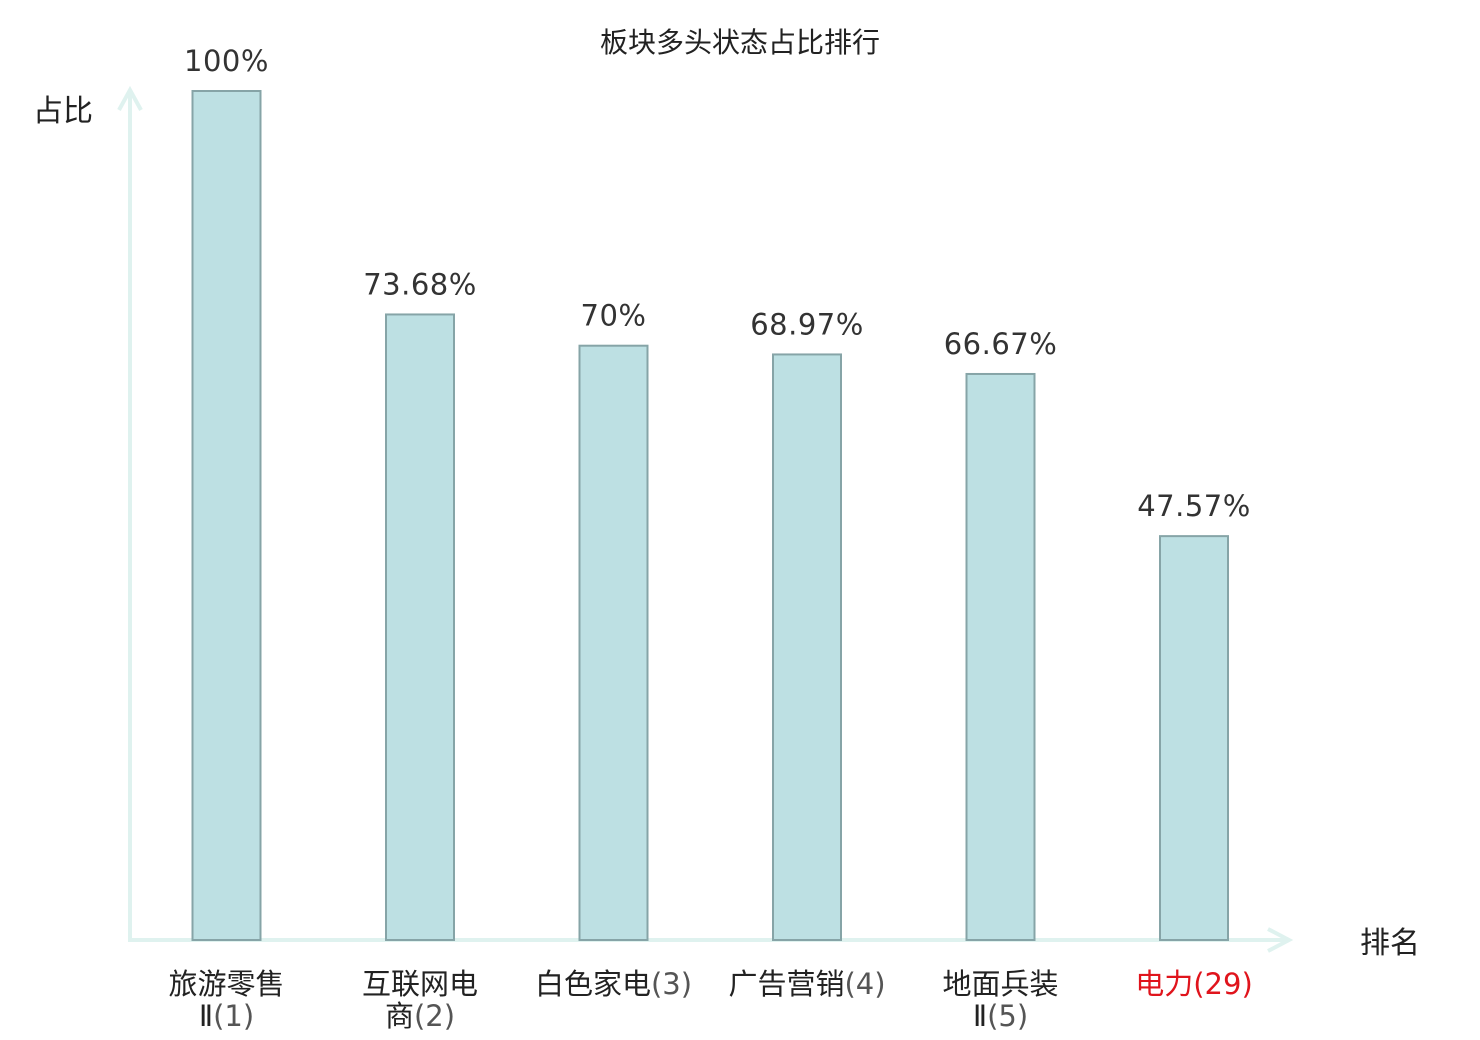  I want to click on category-label-4: 广告营销(4), so click(806, 984).